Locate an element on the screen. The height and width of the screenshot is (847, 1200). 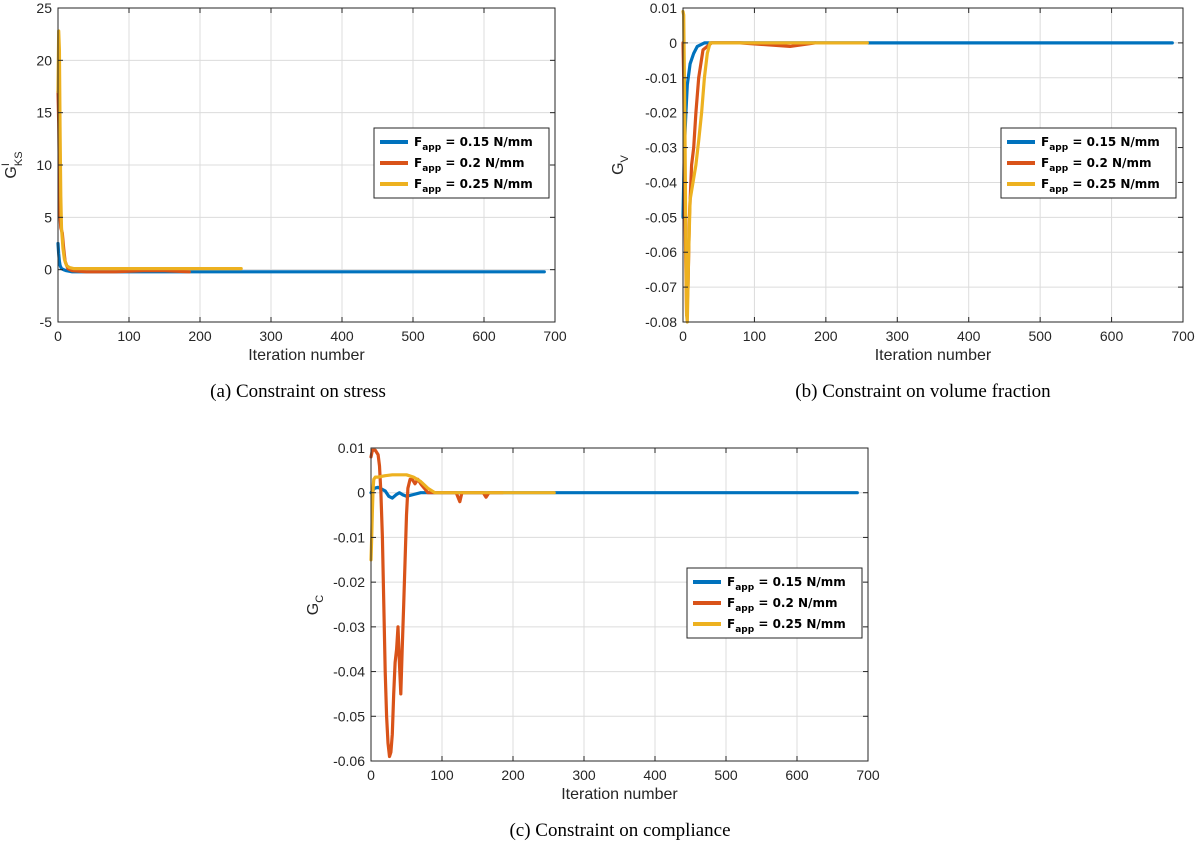
y-tick-label: 0.01 is located at coordinates (351, 448).